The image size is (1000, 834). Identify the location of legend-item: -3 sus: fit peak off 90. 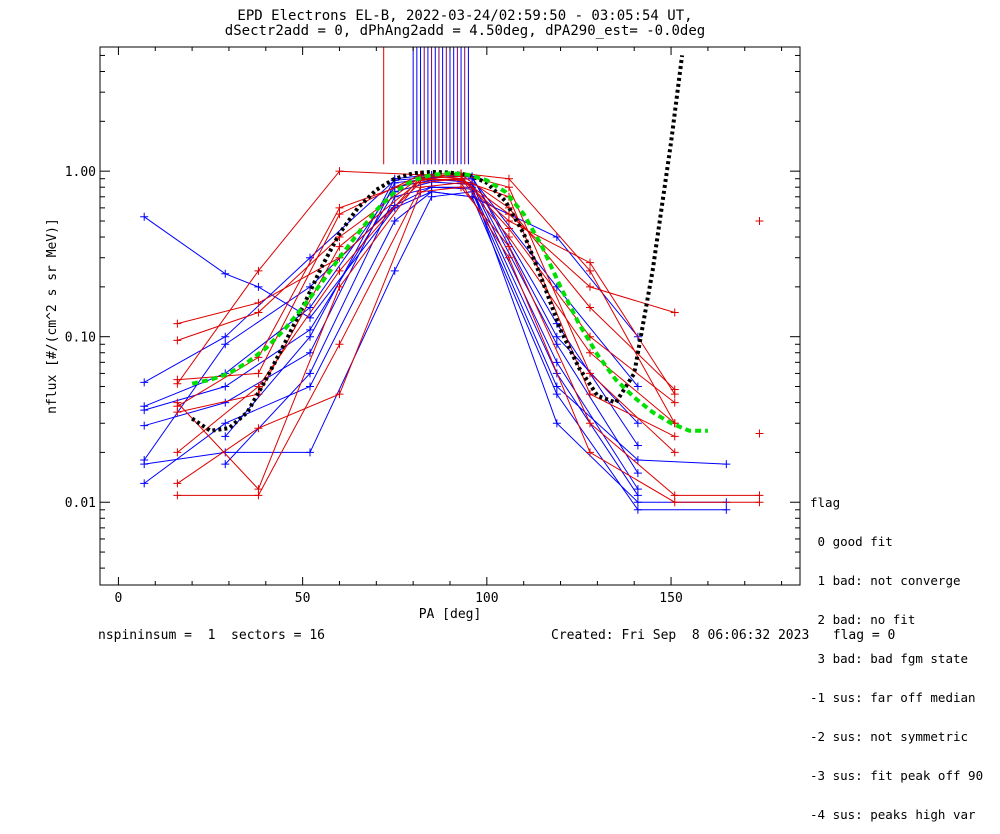
(897, 775).